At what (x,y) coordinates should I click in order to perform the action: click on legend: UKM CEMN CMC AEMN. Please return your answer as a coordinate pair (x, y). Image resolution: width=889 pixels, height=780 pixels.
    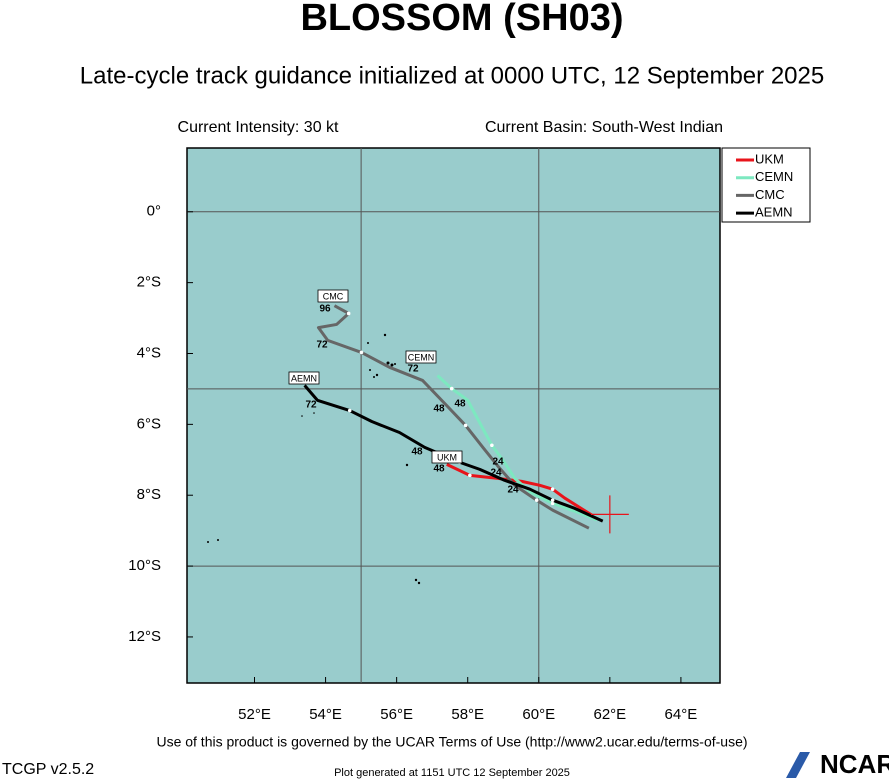
    Looking at the image, I should click on (766, 185).